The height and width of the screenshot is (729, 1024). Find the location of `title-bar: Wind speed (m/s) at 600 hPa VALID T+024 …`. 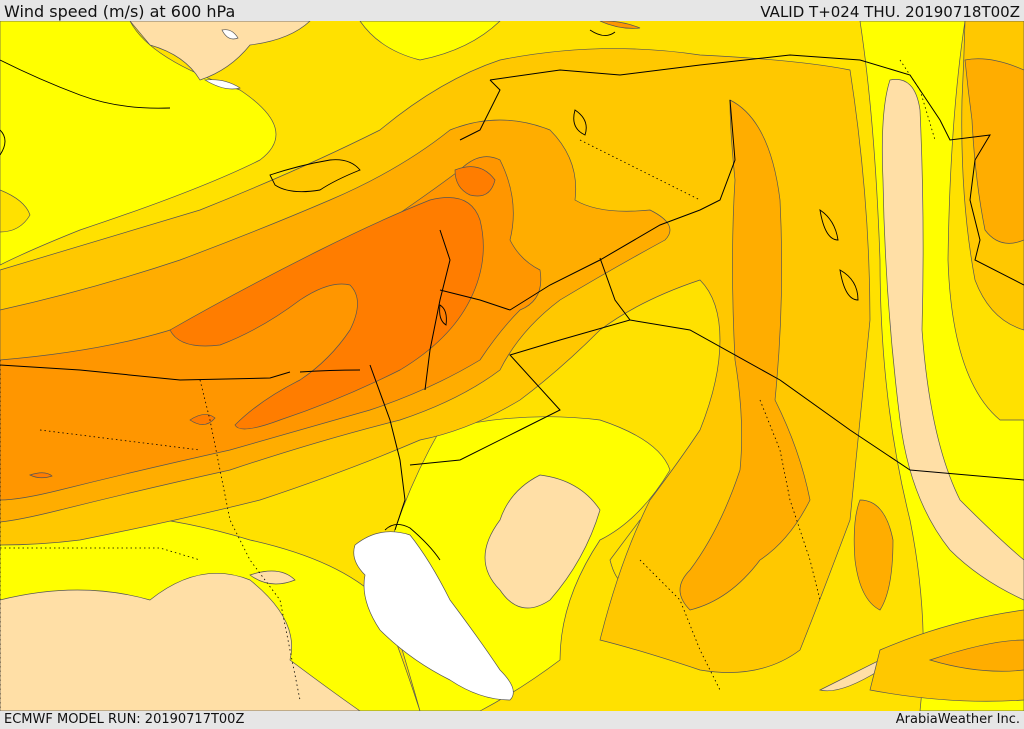

title-bar: Wind speed (m/s) at 600 hPa VALID T+024 … is located at coordinates (512, 10).